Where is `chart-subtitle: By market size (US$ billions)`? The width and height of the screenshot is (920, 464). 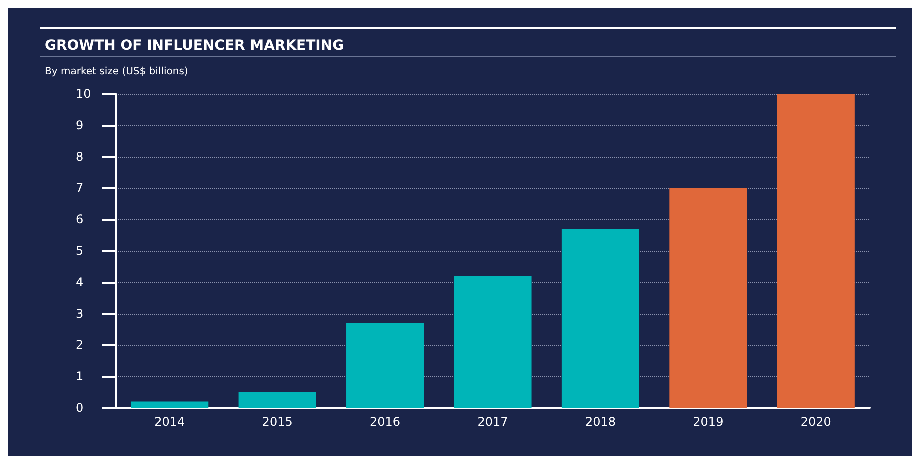 chart-subtitle: By market size (US$ billions) is located at coordinates (116, 72).